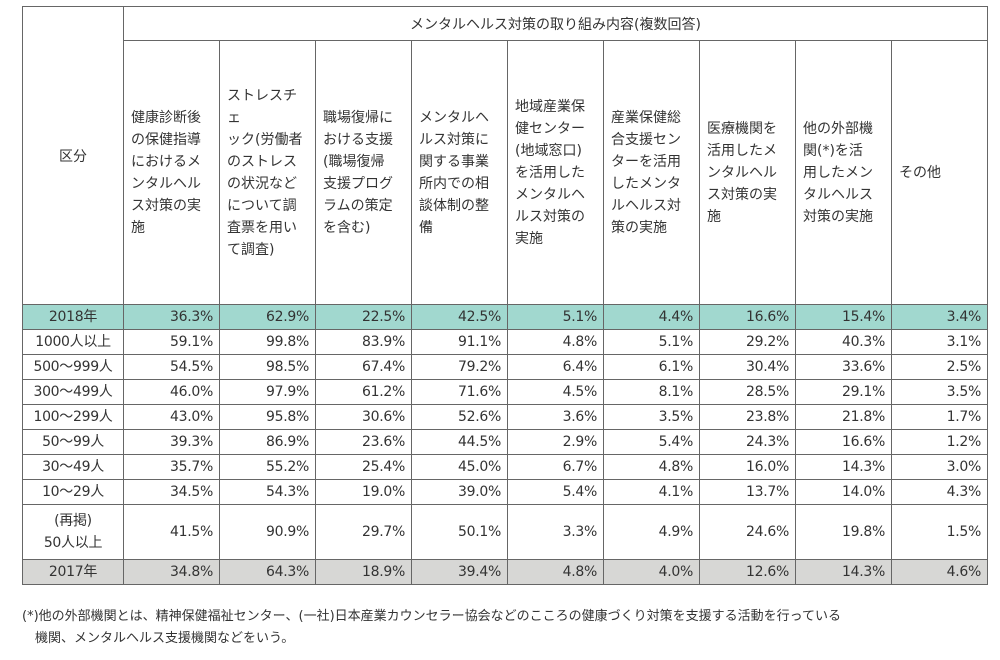 This screenshot has height=660, width=1000. I want to click on table-cell: 59.1%, so click(171, 342).